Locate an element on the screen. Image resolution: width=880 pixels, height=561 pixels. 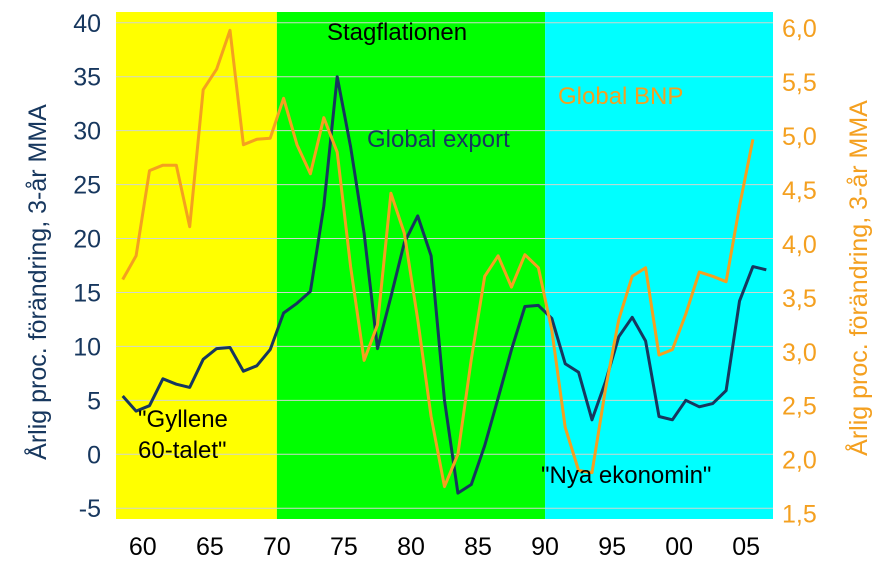
x-tick-label: 60 is located at coordinates (143, 547).